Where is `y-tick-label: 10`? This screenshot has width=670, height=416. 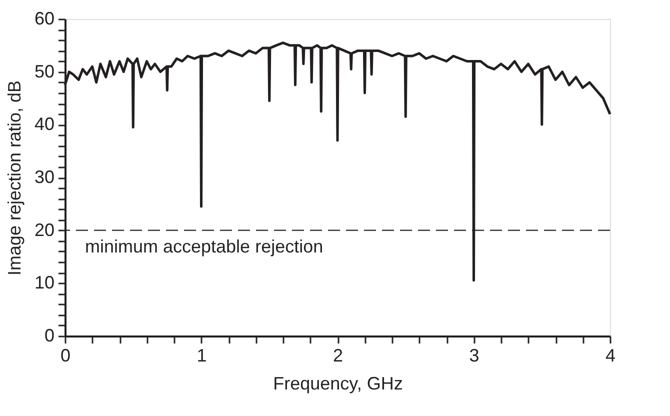 y-tick-label: 10 is located at coordinates (44, 282).